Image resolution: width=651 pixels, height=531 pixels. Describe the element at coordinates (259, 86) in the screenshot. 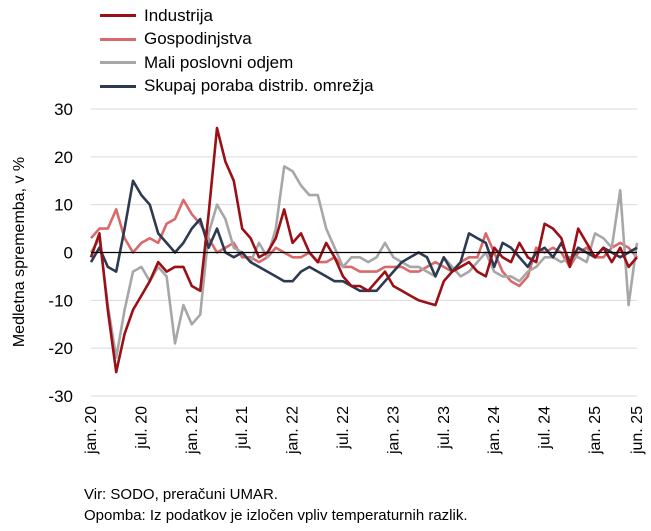

I see `legend-label: Skupaj poraba distrib. omrežja` at that location.